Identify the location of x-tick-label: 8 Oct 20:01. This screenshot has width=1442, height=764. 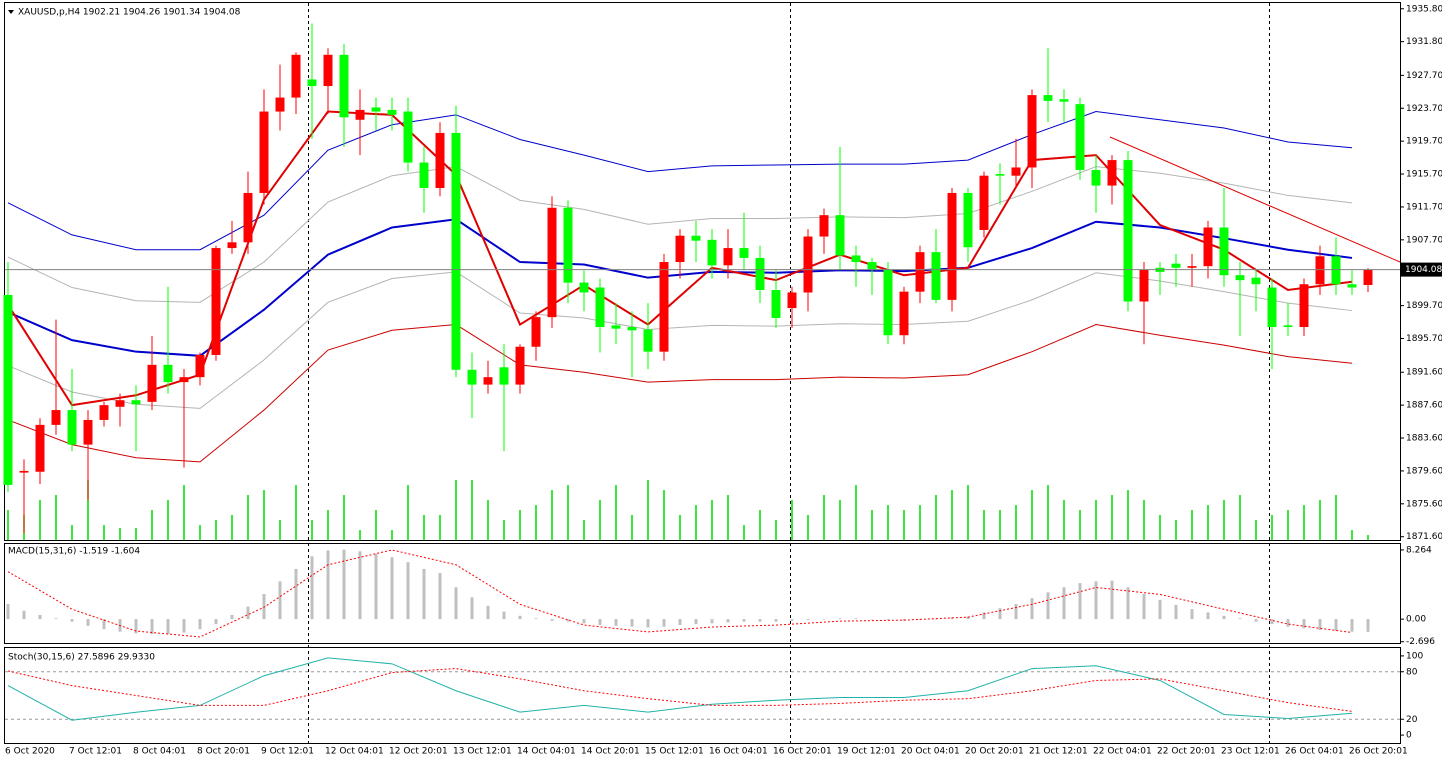
(223, 752).